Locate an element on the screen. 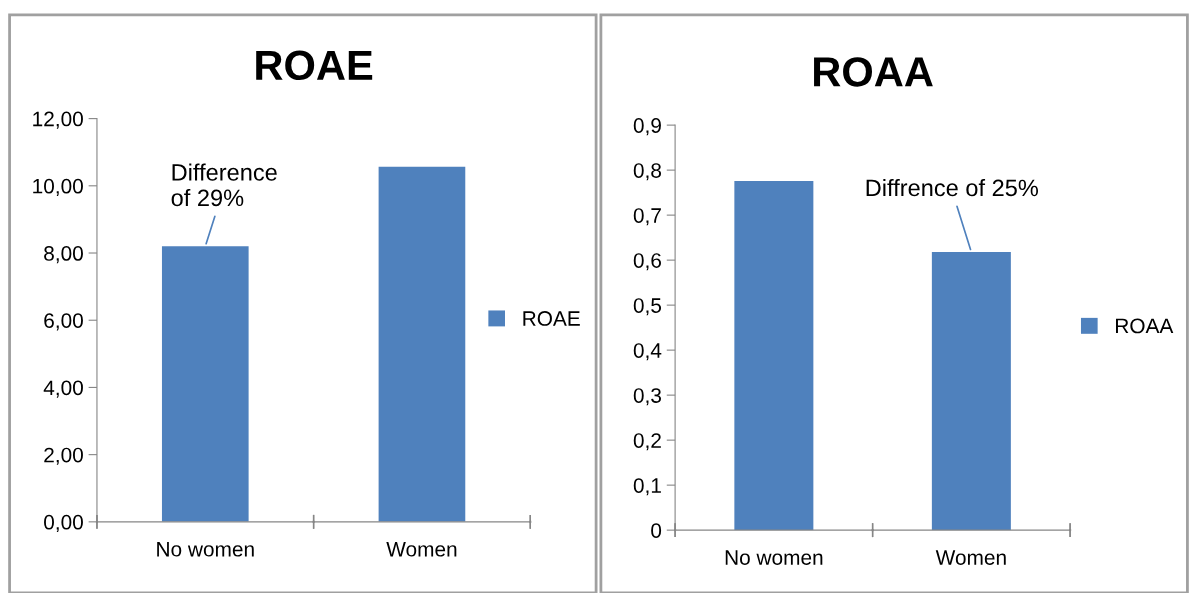 This screenshot has height=593, width=1197. y-tick-label: 0,2 is located at coordinates (647, 442).